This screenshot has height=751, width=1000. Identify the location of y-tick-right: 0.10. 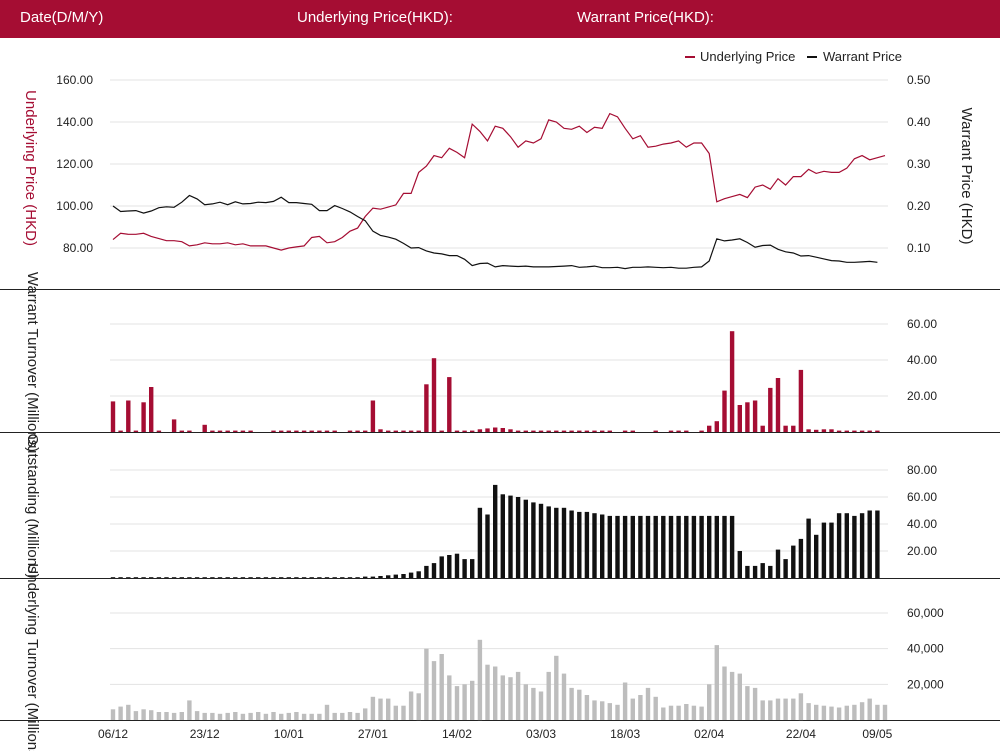
(919, 248).